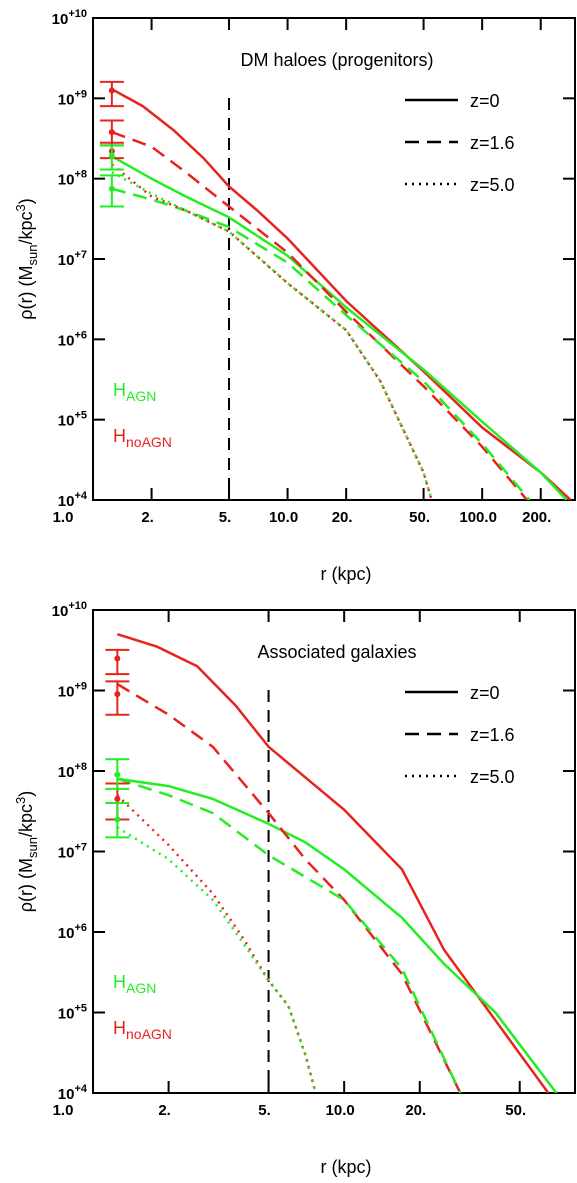 The image size is (577, 1183). Describe the element at coordinates (336, 60) in the screenshot. I see `panel-title: DM haloes (progenitors)` at that location.